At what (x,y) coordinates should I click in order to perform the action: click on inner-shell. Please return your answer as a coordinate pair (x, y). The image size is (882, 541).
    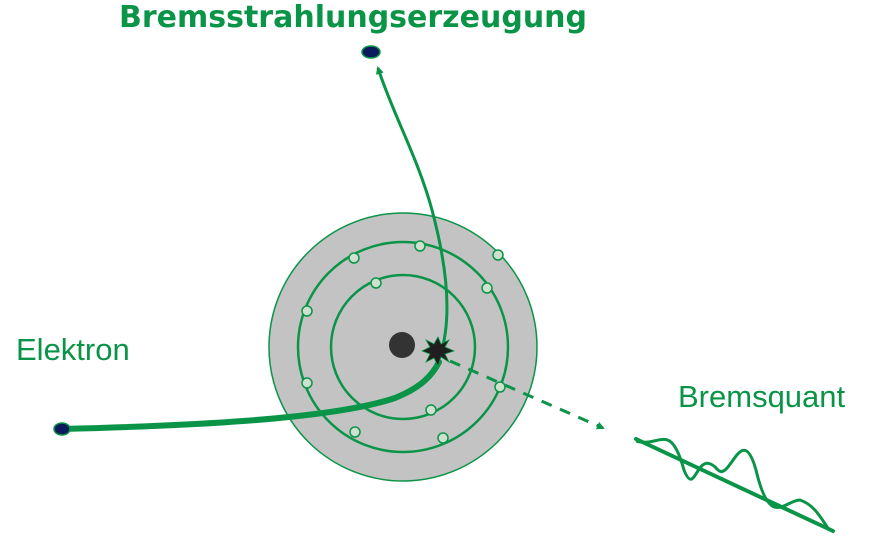
    Looking at the image, I should click on (403, 347).